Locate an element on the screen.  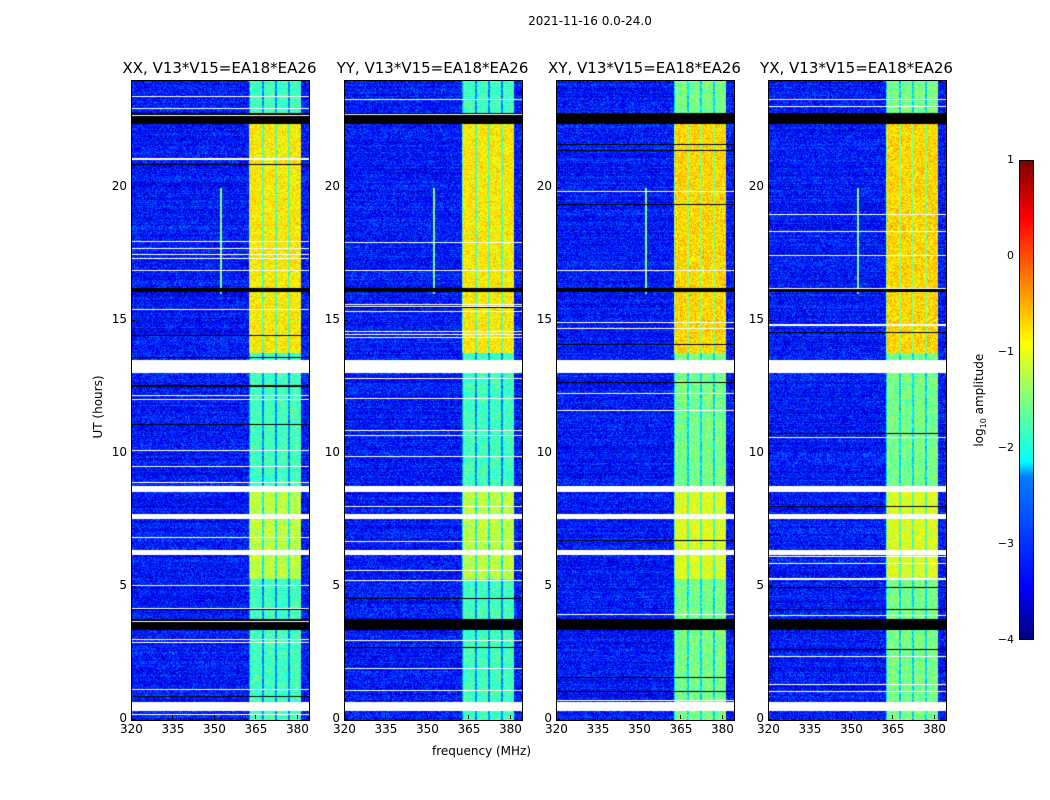
colorbar-label: log10 amplitude is located at coordinates (980, 400).